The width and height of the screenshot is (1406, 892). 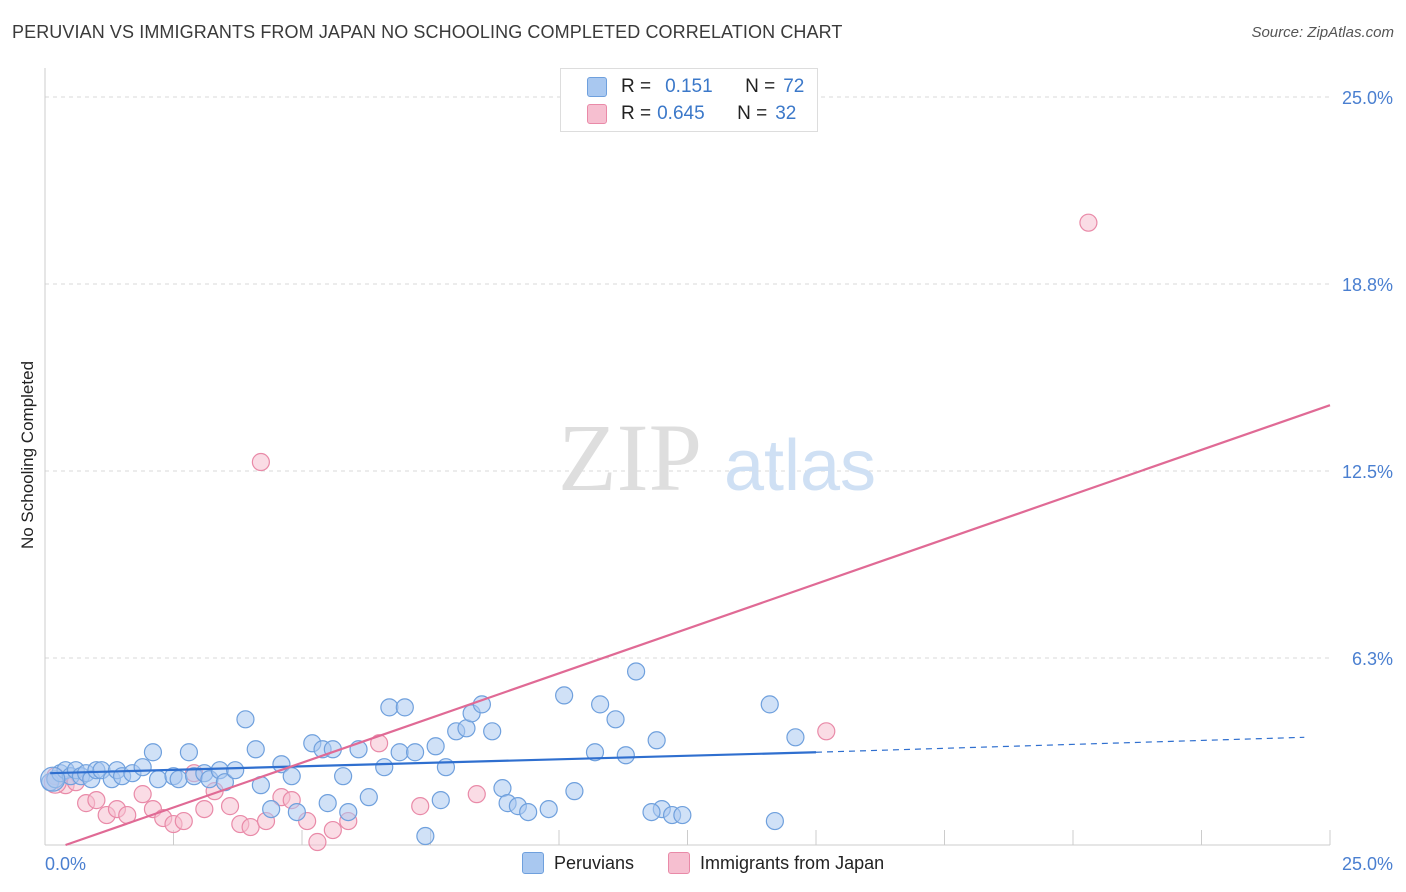 I want to click on series-legend-label: Peruvians, so click(x=594, y=862).